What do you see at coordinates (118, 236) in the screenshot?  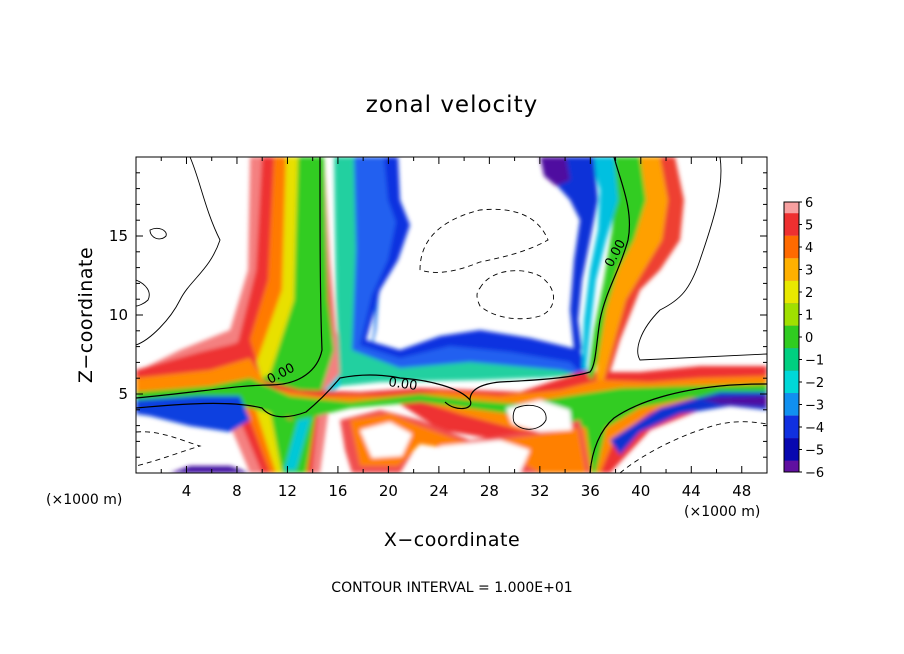 I see `y-tick-label: 15` at bounding box center [118, 236].